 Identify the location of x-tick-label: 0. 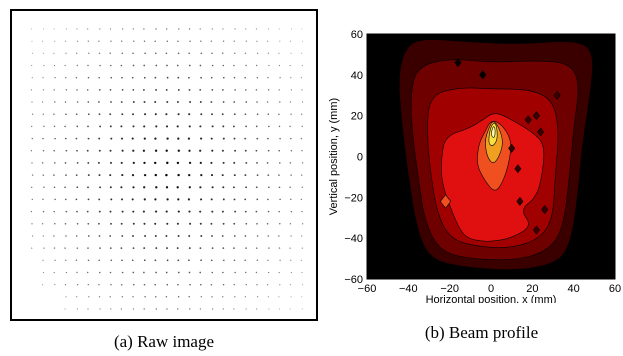
(491, 289).